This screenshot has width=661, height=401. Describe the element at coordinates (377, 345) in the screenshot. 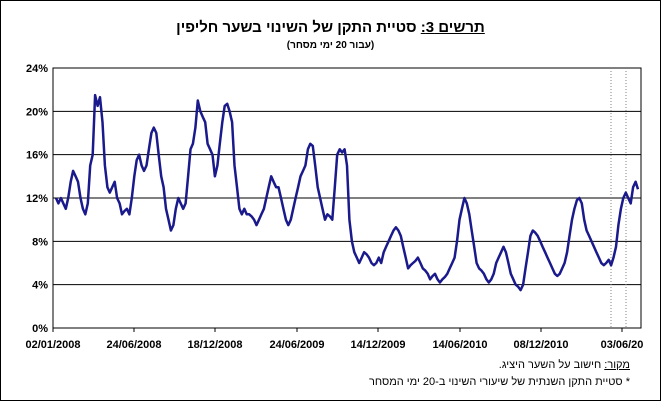

I see `x-tick-label: 14/12/2009` at that location.